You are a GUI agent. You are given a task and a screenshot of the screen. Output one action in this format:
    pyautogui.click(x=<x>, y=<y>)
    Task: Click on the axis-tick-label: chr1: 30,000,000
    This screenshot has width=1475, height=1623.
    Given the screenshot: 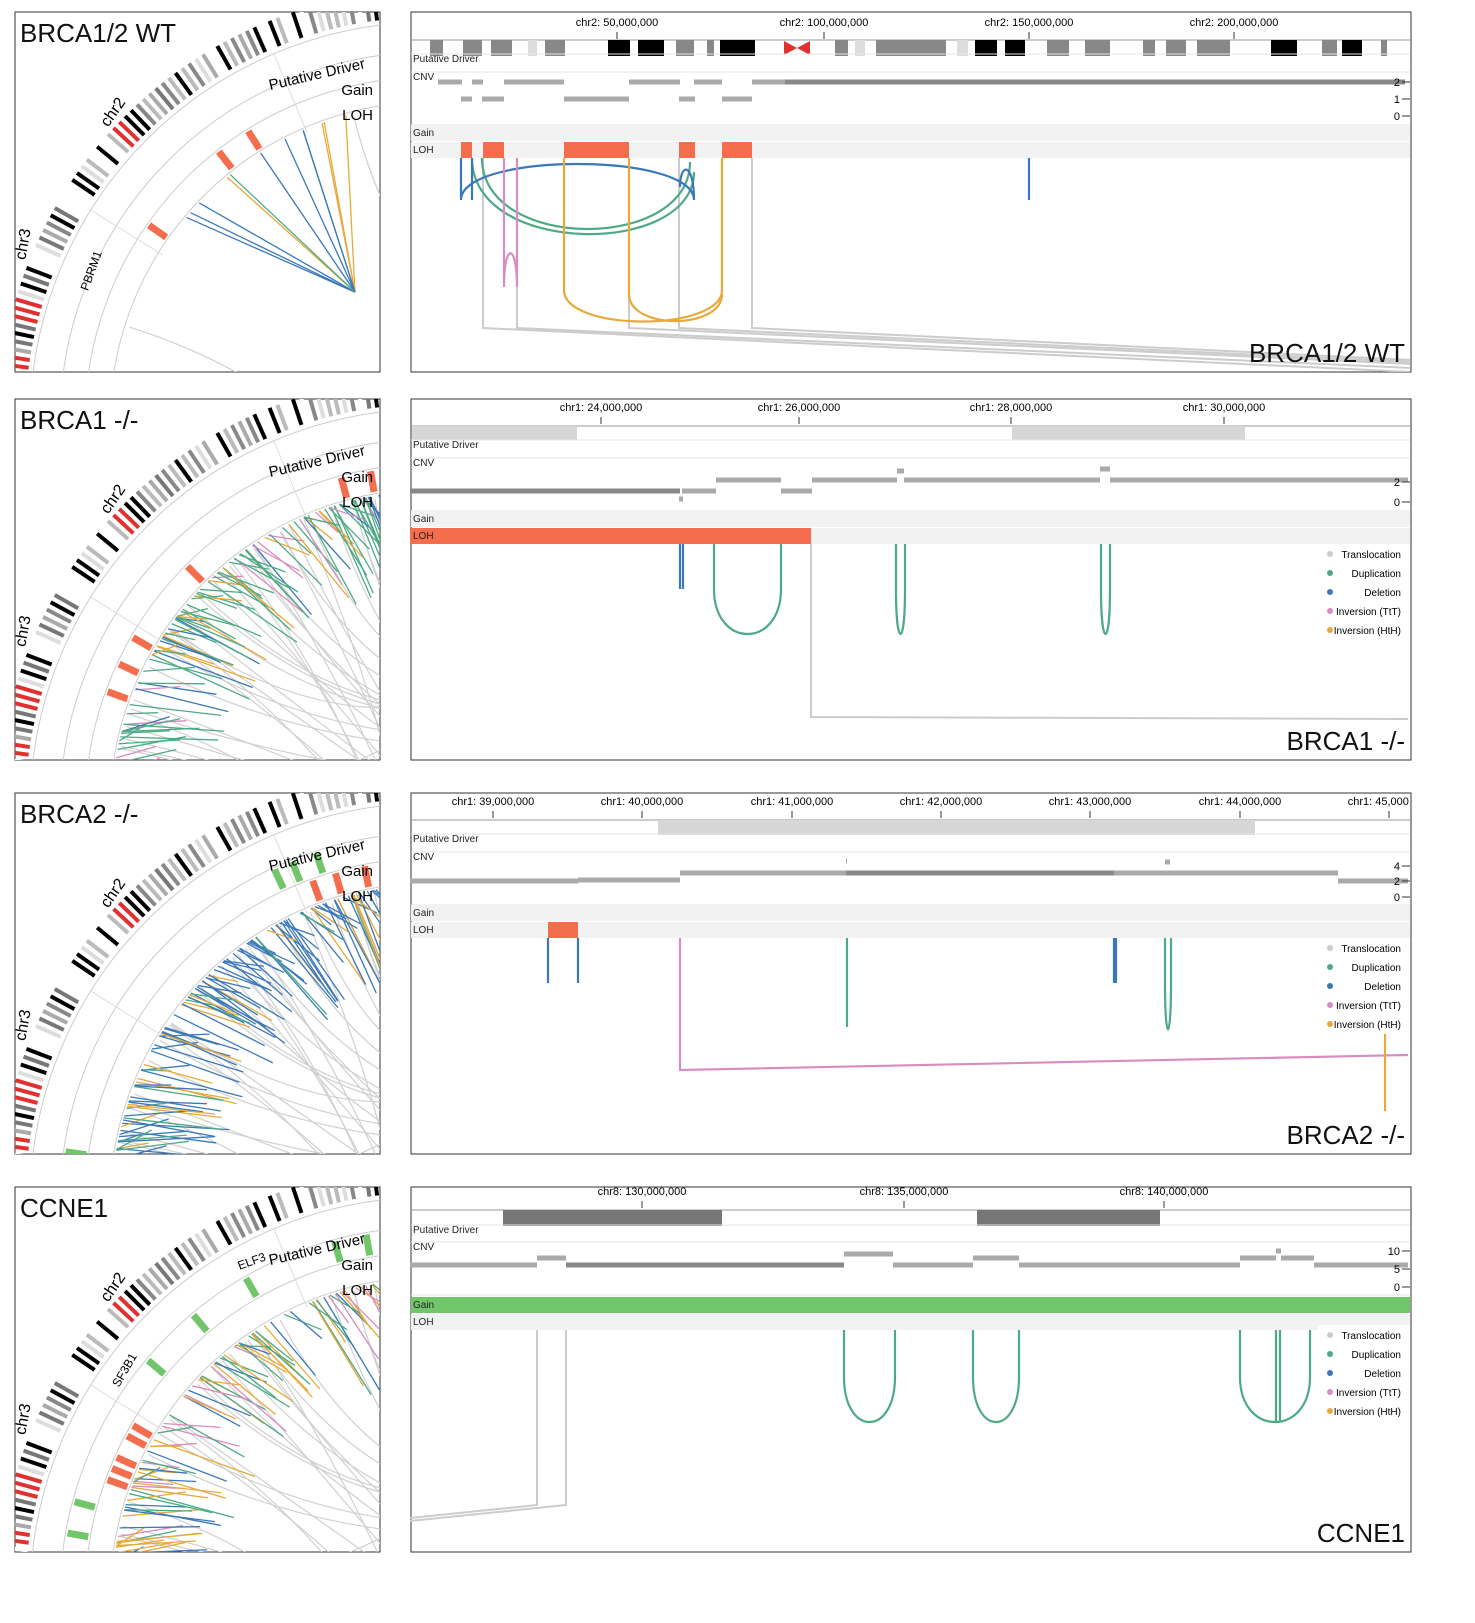 What is the action you would take?
    pyautogui.click(x=1224, y=408)
    